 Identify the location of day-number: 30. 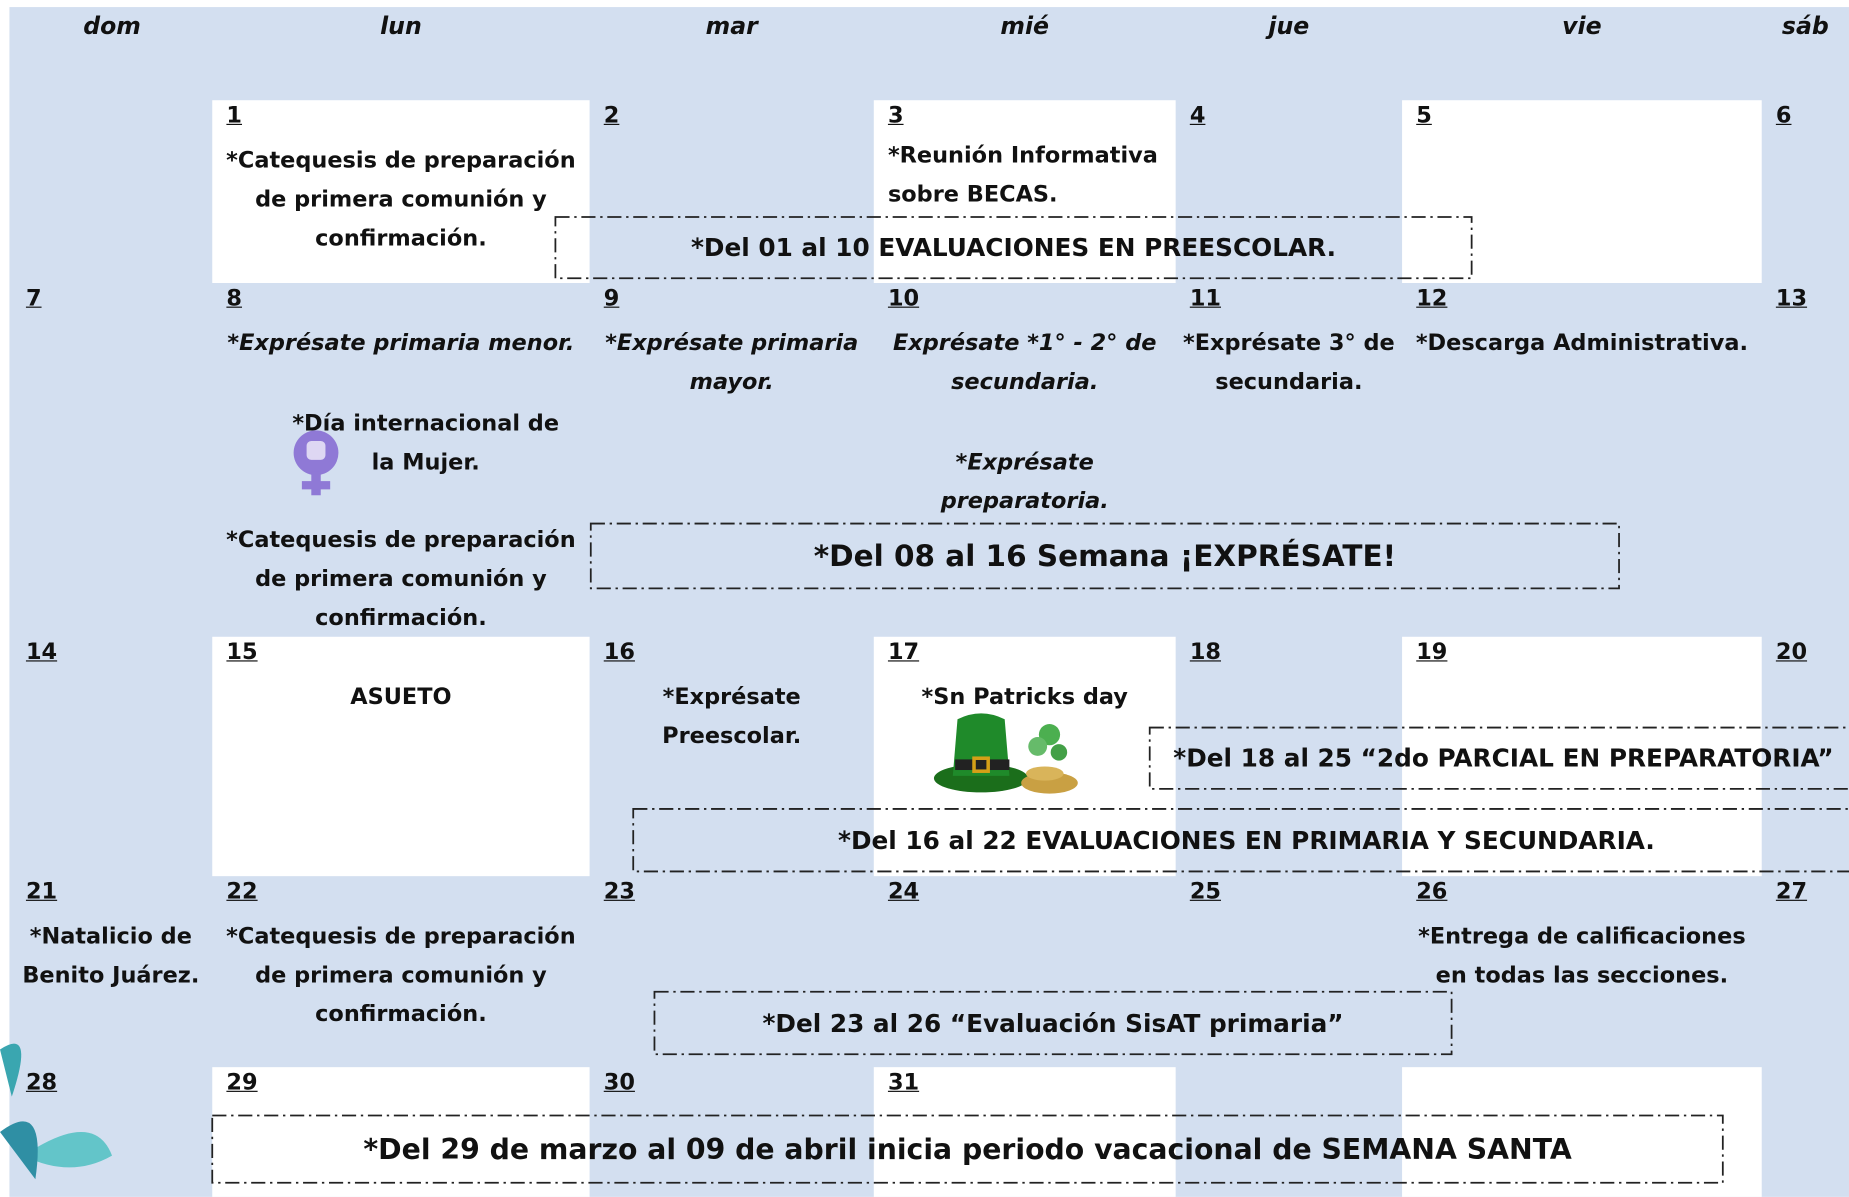
(619, 1082).